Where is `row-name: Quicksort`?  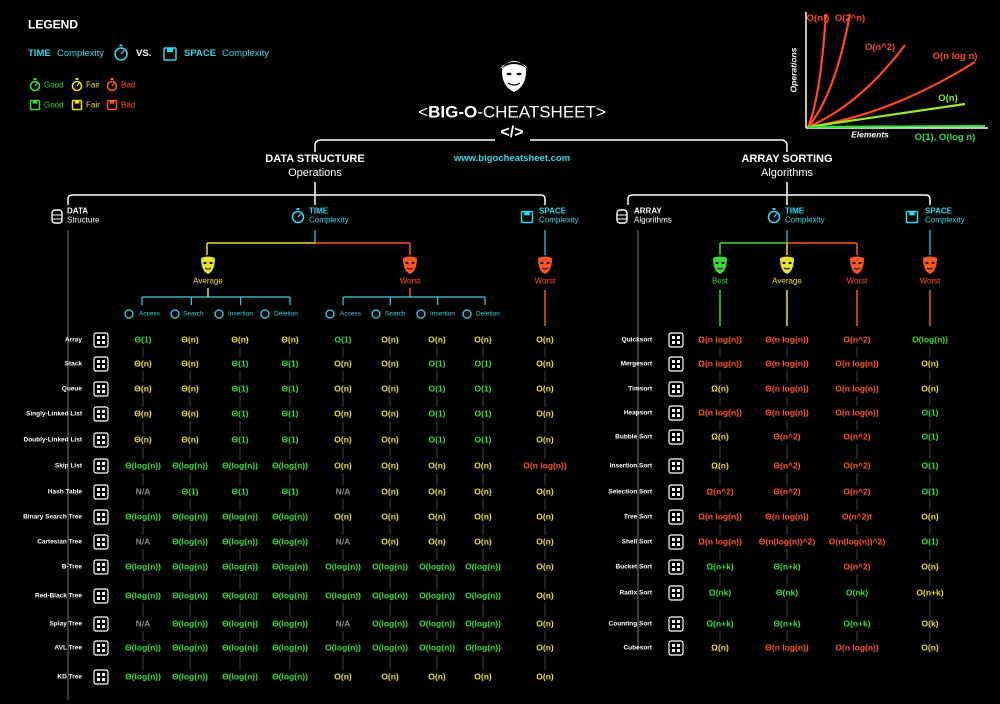 row-name: Quicksort is located at coordinates (636, 340).